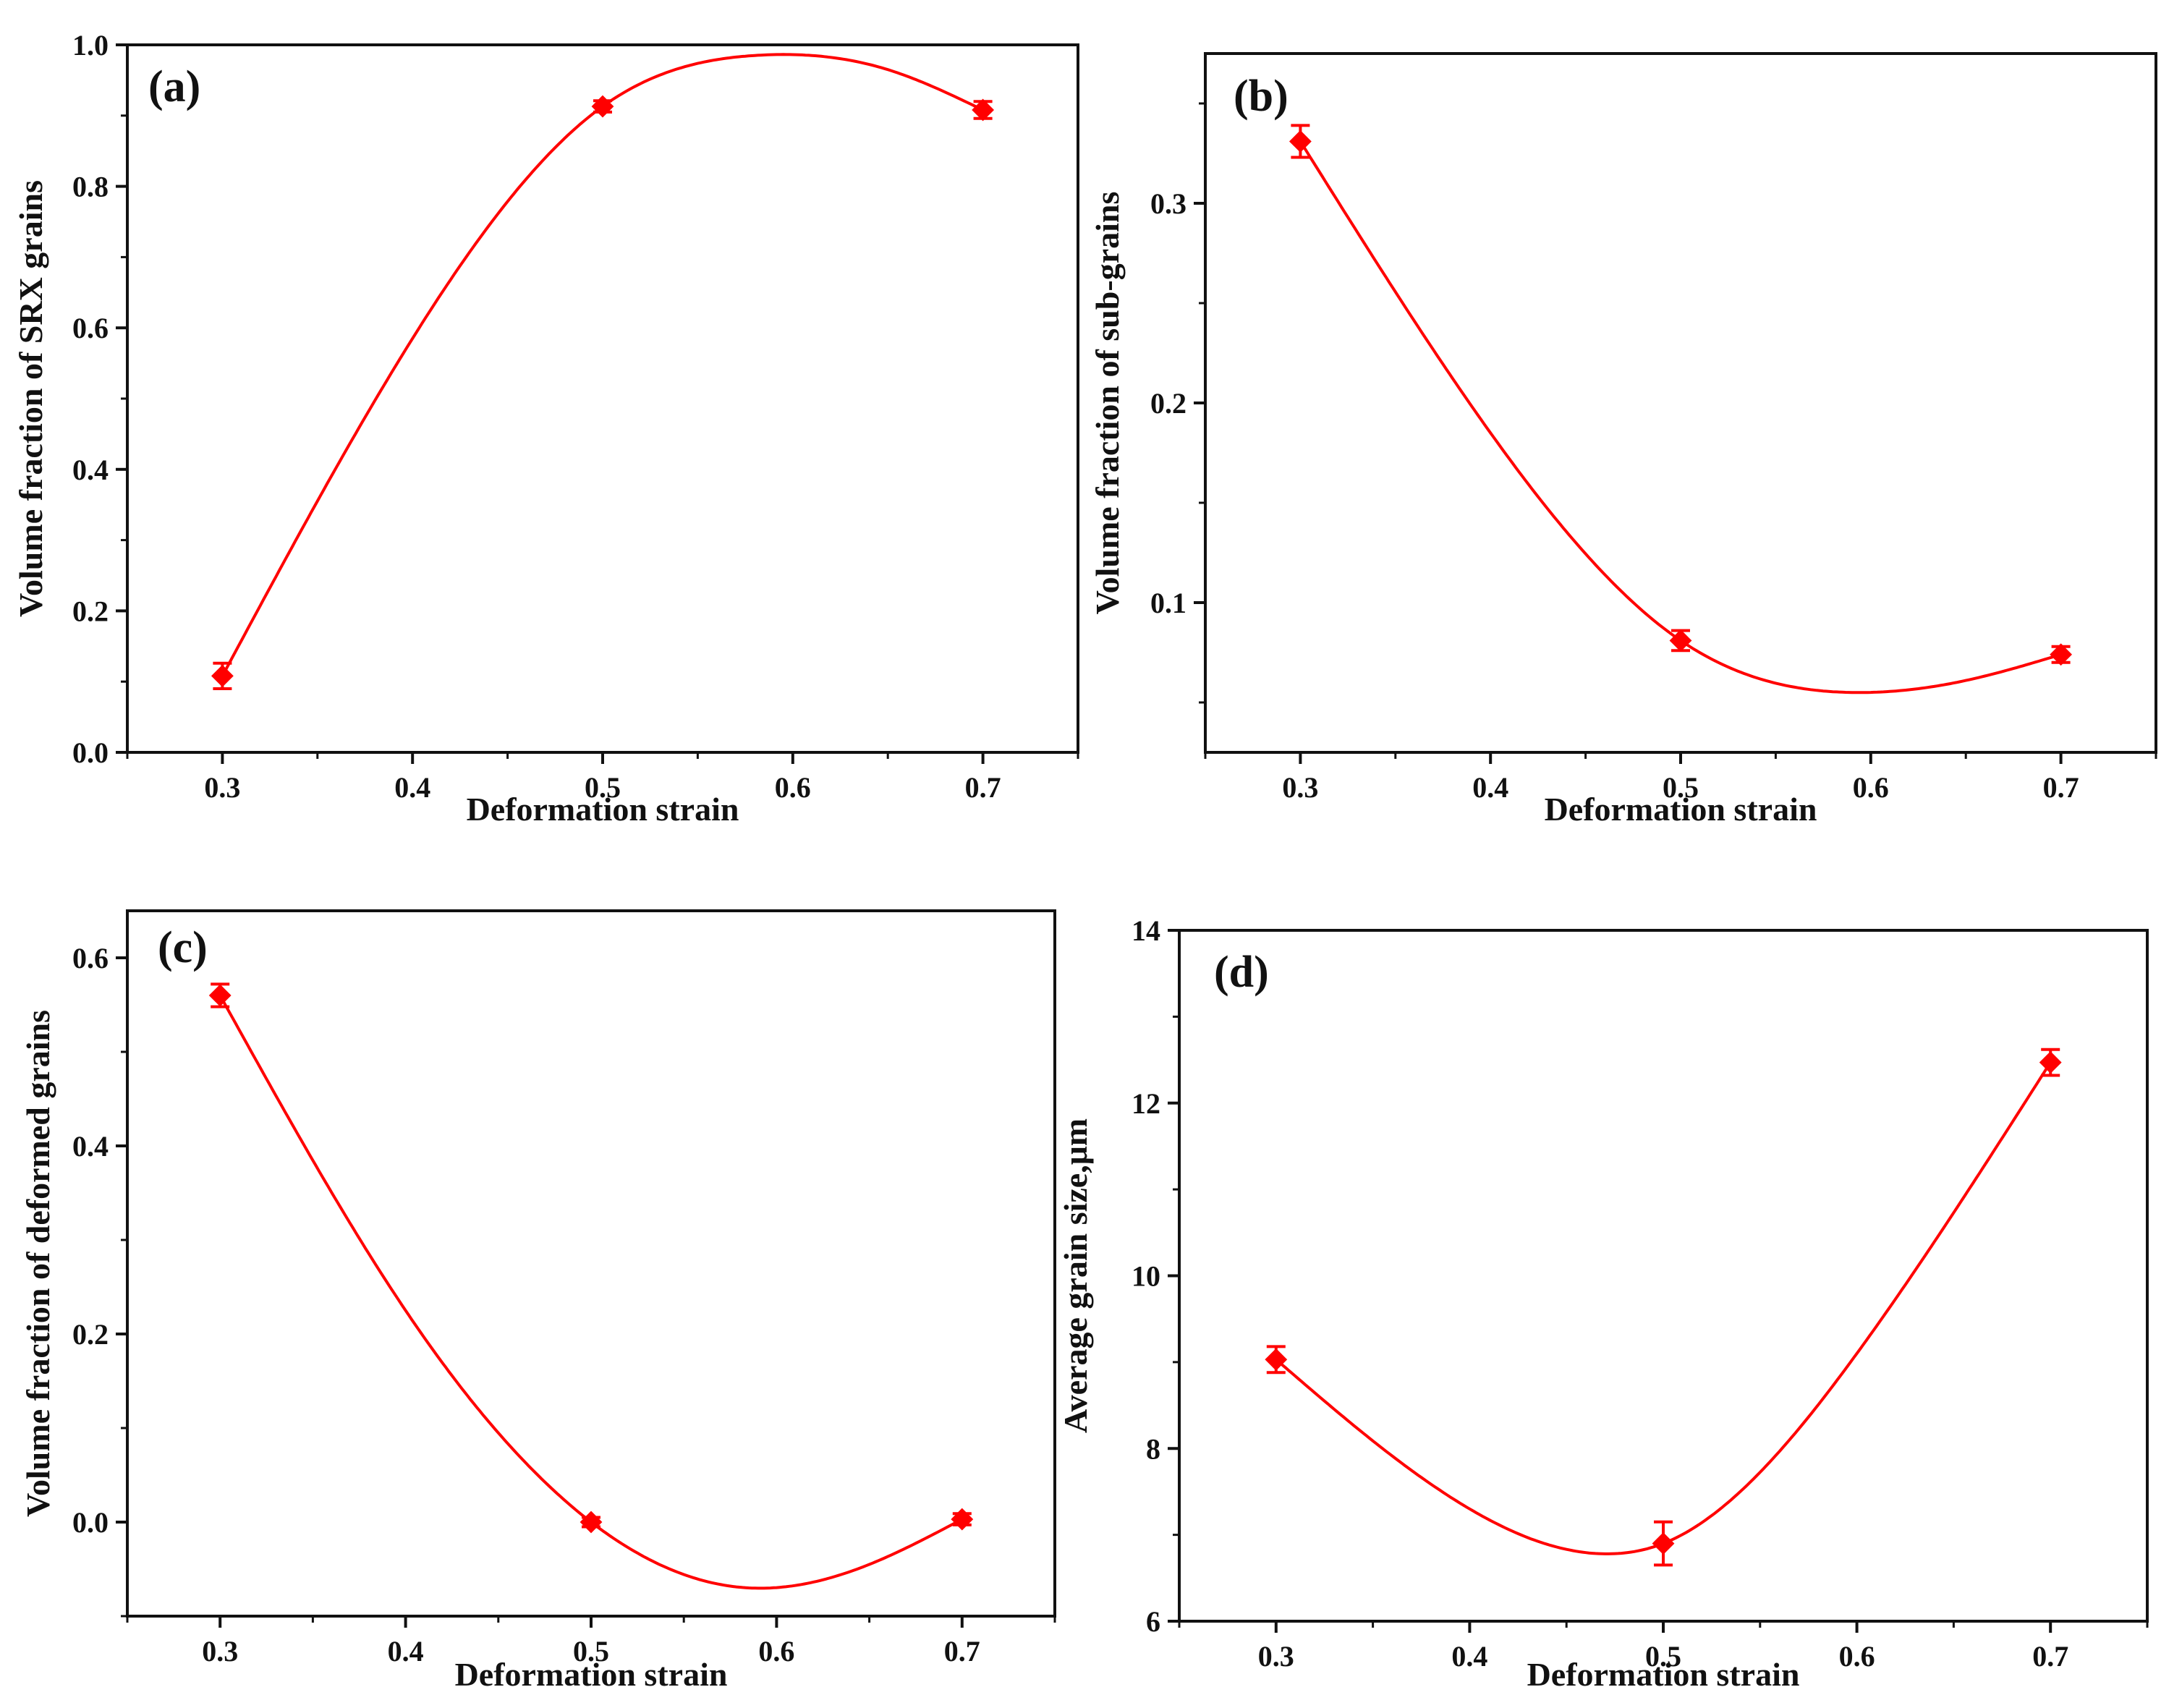 The height and width of the screenshot is (1708, 2182). Describe the element at coordinates (183, 948) in the screenshot. I see `panel-label: (c)` at that location.